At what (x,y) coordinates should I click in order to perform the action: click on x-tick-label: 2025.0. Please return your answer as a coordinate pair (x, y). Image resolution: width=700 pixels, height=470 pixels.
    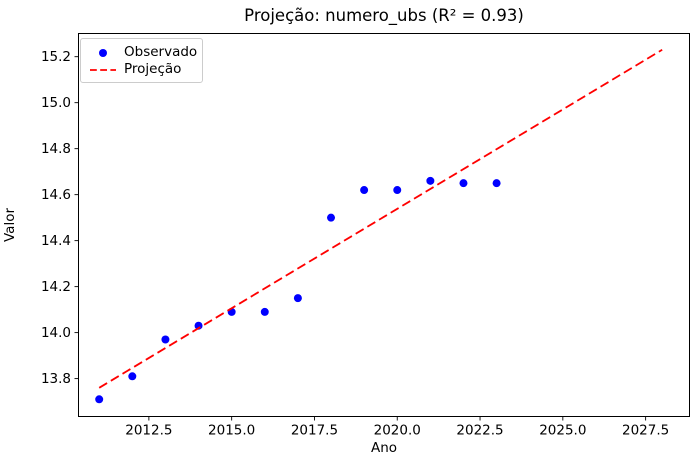
    Looking at the image, I should click on (562, 431).